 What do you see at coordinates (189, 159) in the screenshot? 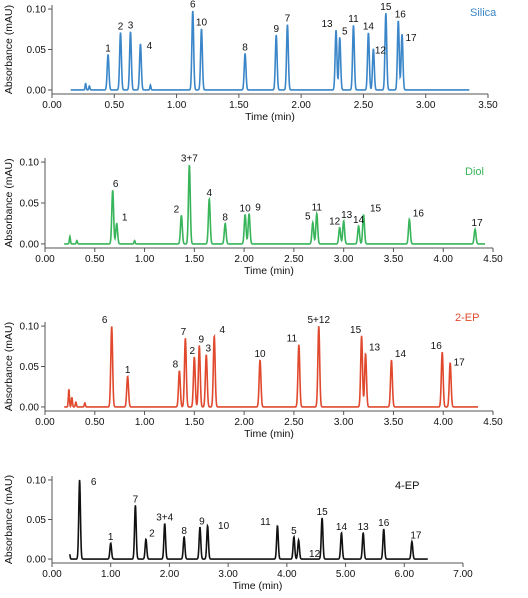
I see `peak-label: 3+7` at bounding box center [189, 159].